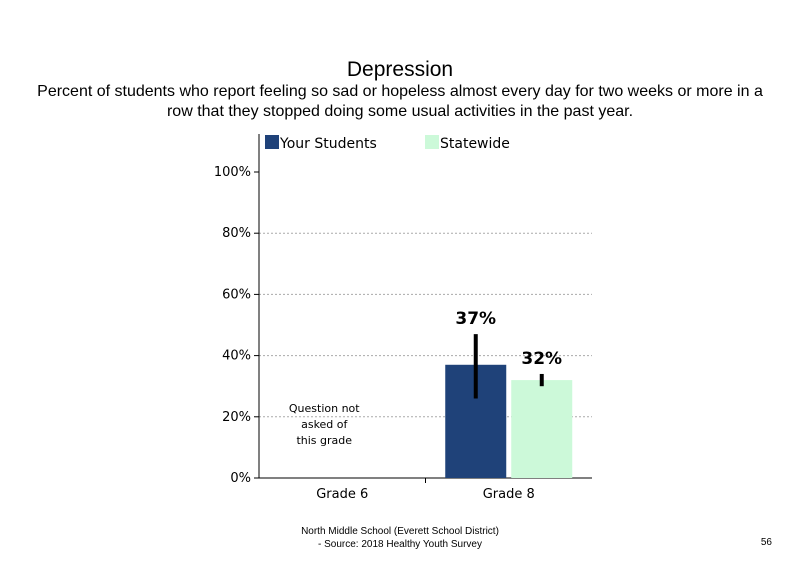 The height and width of the screenshot is (568, 800). I want to click on annotation-line: asked of, so click(324, 424).